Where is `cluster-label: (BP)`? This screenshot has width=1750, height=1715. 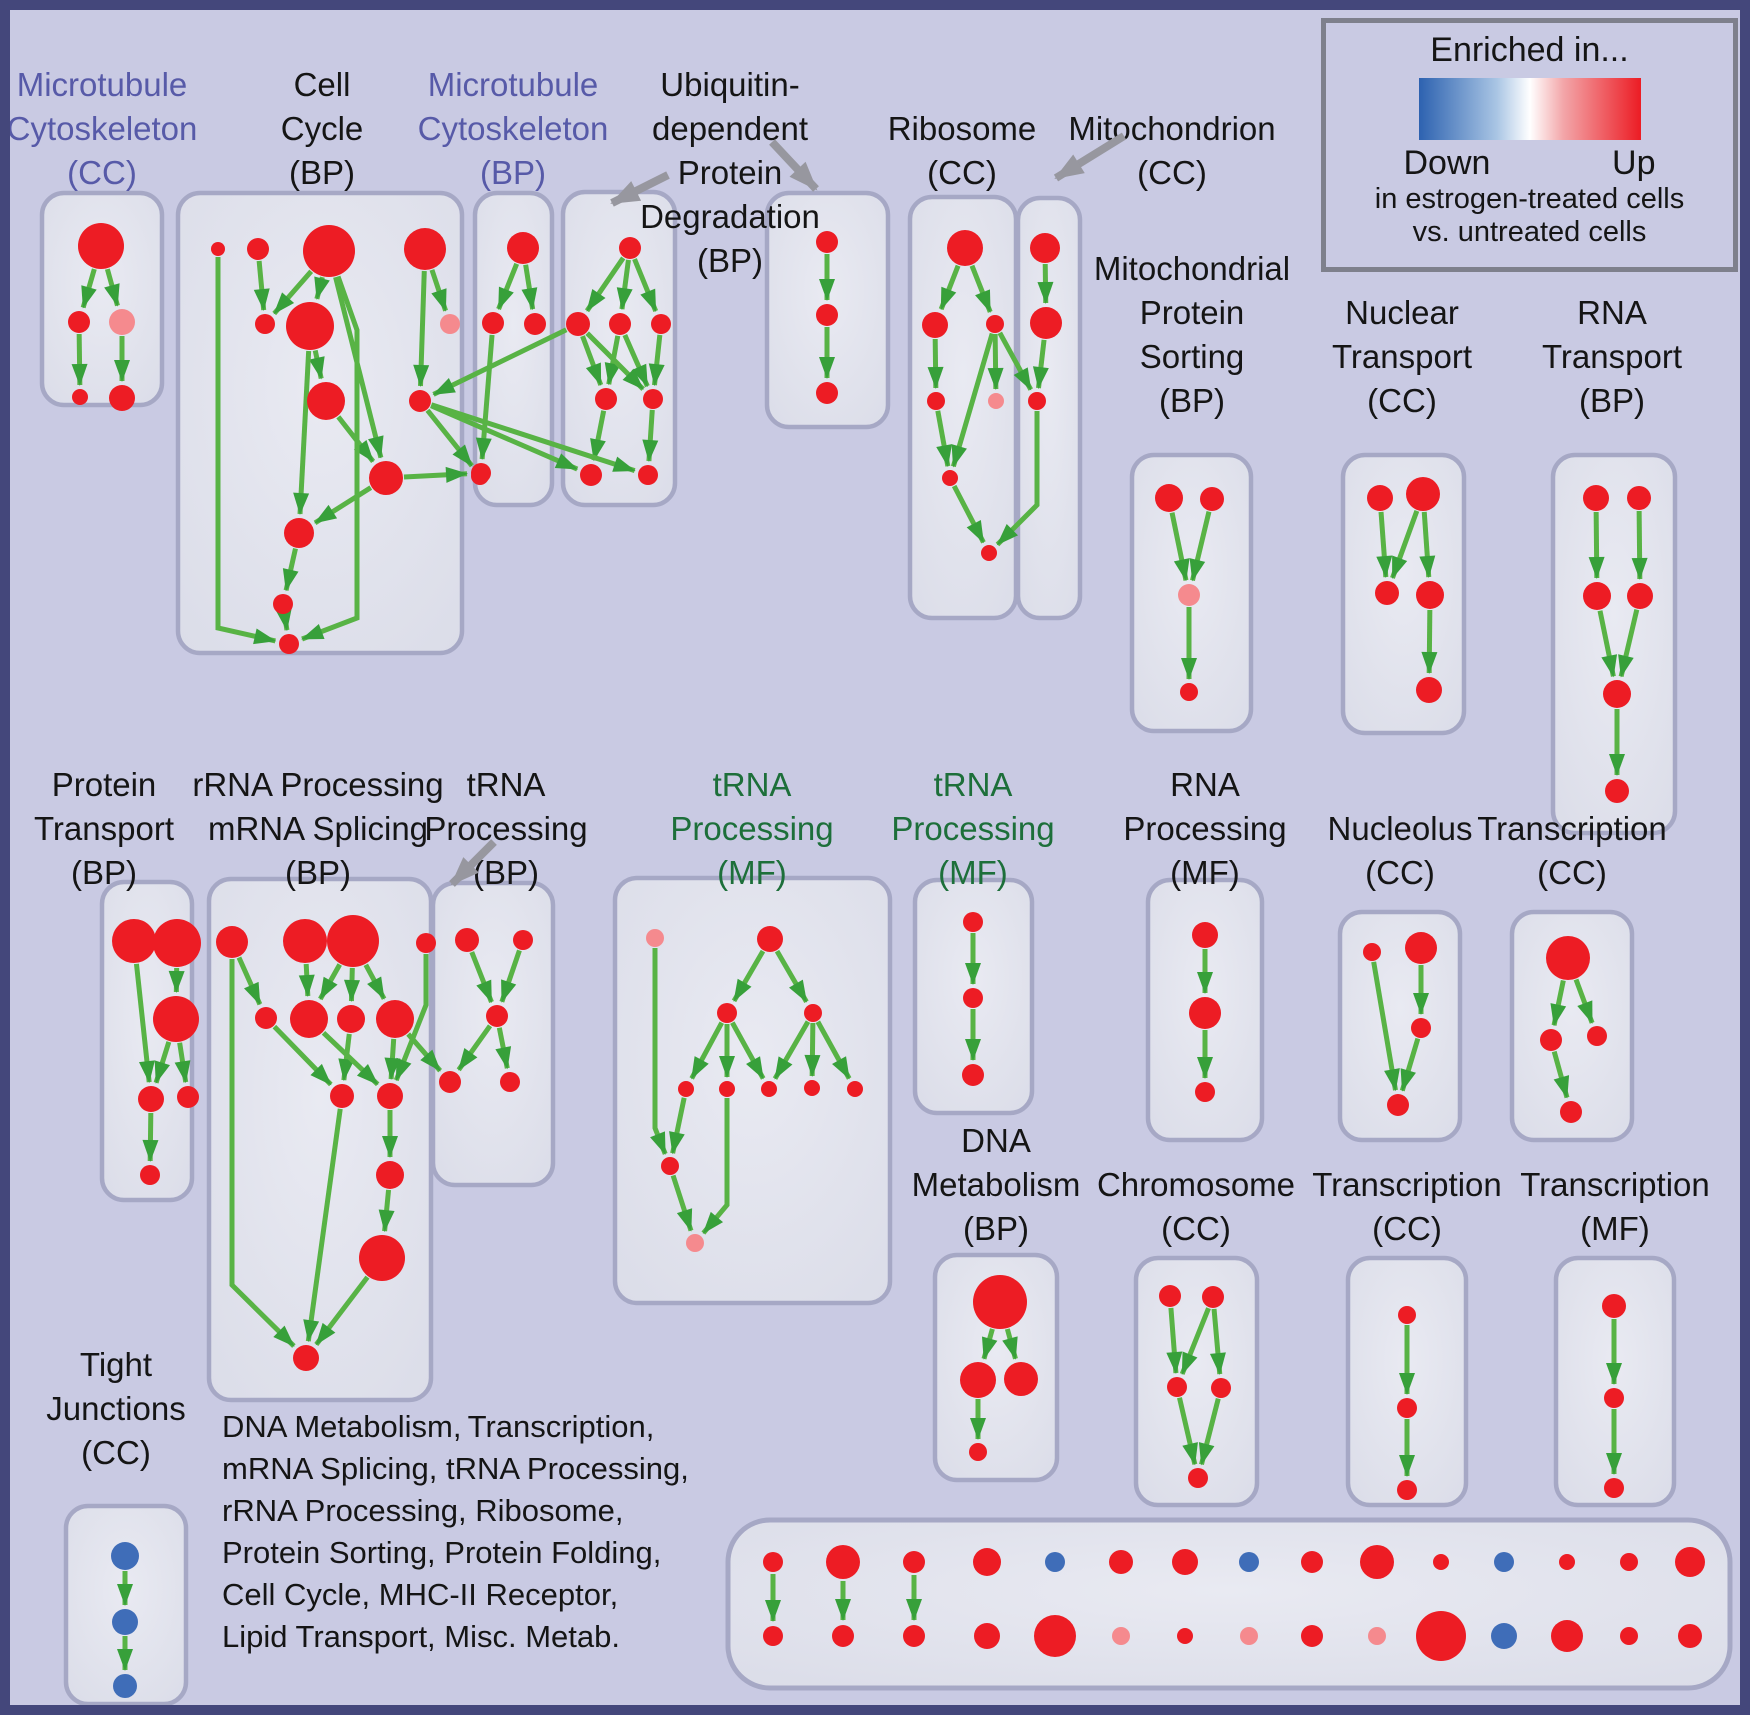 cluster-label: (BP) is located at coordinates (1612, 400).